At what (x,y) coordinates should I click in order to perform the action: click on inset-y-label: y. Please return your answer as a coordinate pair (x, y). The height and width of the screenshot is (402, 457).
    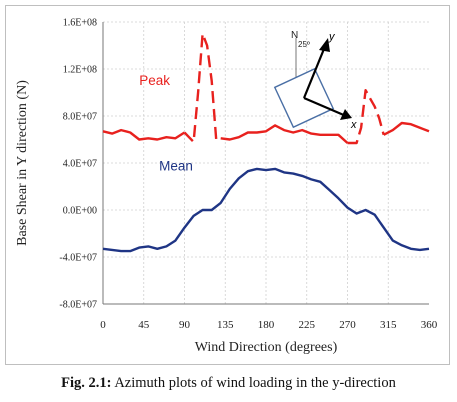
    Looking at the image, I should click on (332, 37).